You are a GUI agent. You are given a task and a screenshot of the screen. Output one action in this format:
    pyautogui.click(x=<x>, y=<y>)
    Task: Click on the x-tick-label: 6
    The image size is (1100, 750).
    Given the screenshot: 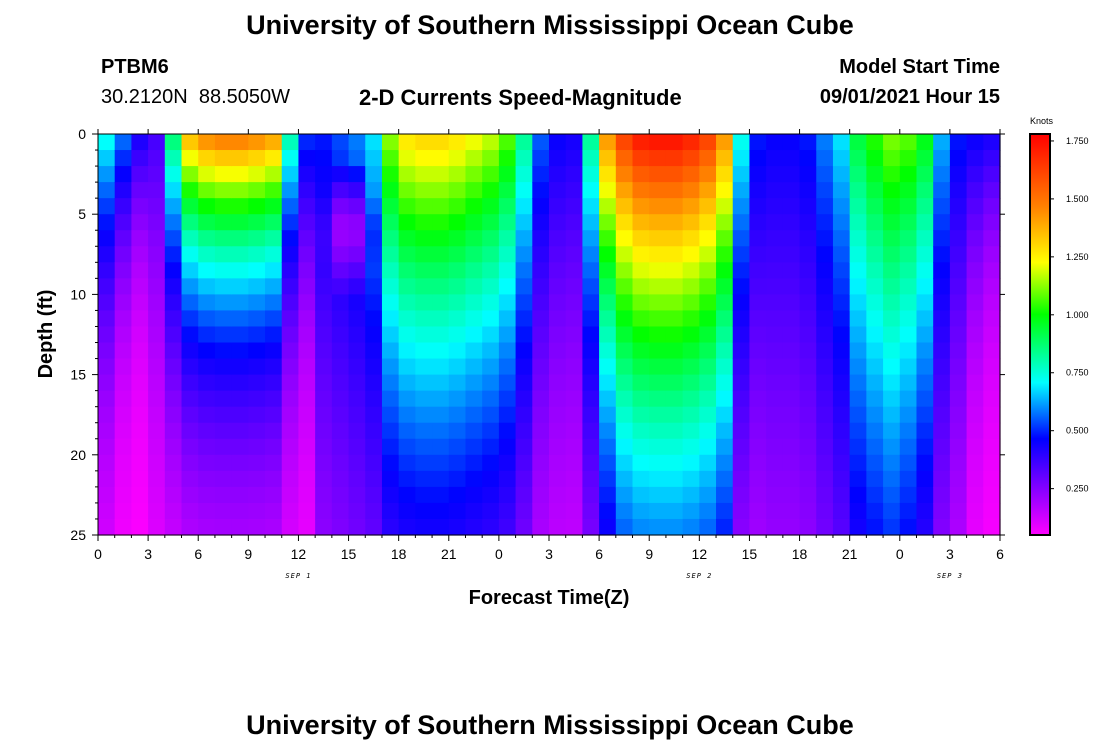 What is the action you would take?
    pyautogui.click(x=198, y=554)
    